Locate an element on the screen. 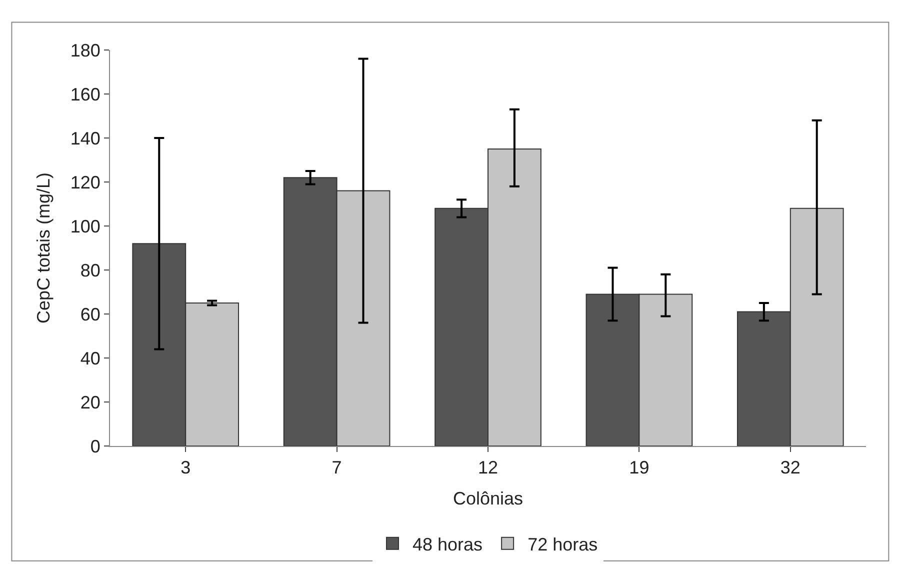  x-tick-label: 32 is located at coordinates (790, 468).